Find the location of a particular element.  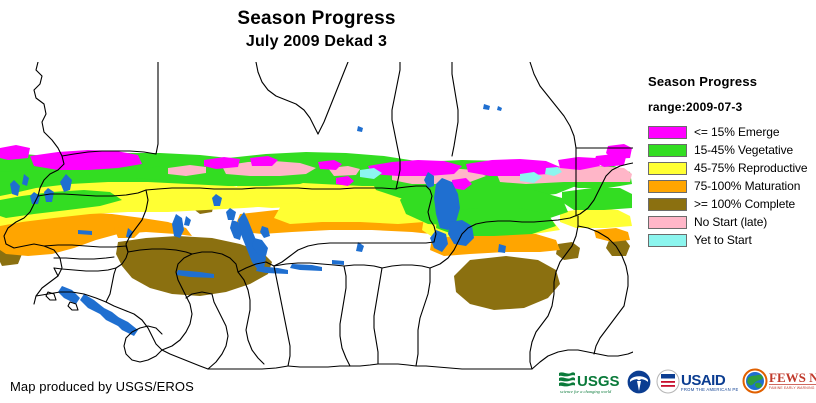

legend-swatch-yet-to-start is located at coordinates (667, 240).